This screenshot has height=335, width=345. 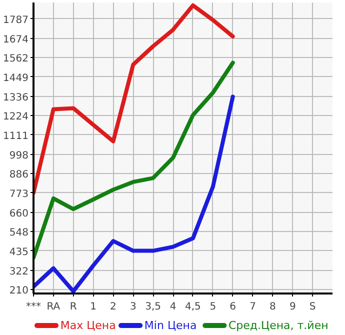 I want to click on x-tick-label: 5, so click(x=213, y=307).